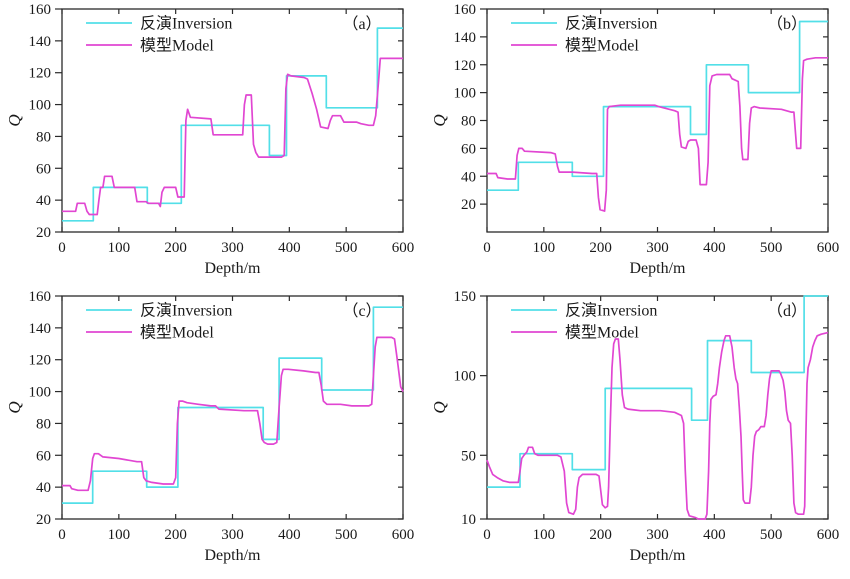 The image size is (850, 579). What do you see at coordinates (787, 24) in the screenshot?
I see `panel-label: （b）` at bounding box center [787, 24].